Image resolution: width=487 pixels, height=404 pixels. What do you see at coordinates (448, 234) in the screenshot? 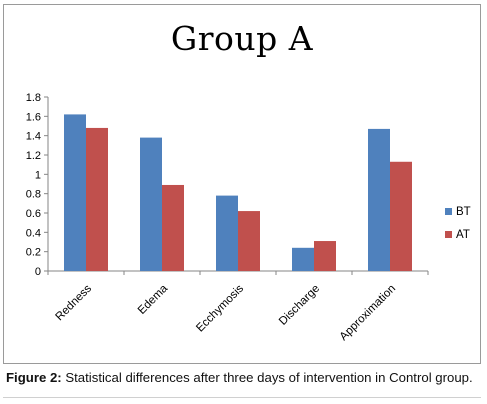
I see `legend-swatch-at` at bounding box center [448, 234].